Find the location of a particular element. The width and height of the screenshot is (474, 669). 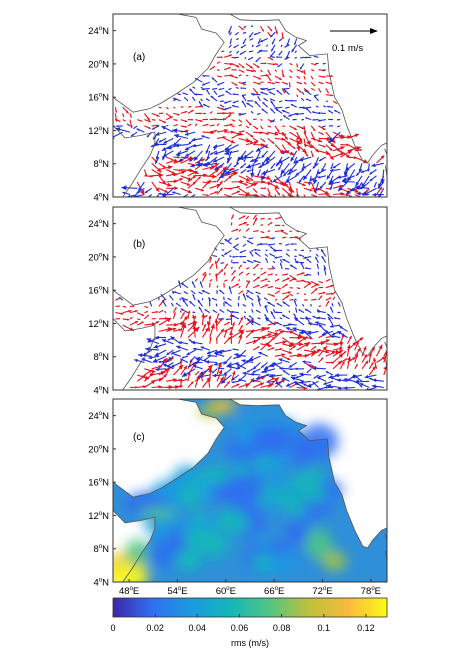

x-tick-label: 60oE is located at coordinates (226, 591).